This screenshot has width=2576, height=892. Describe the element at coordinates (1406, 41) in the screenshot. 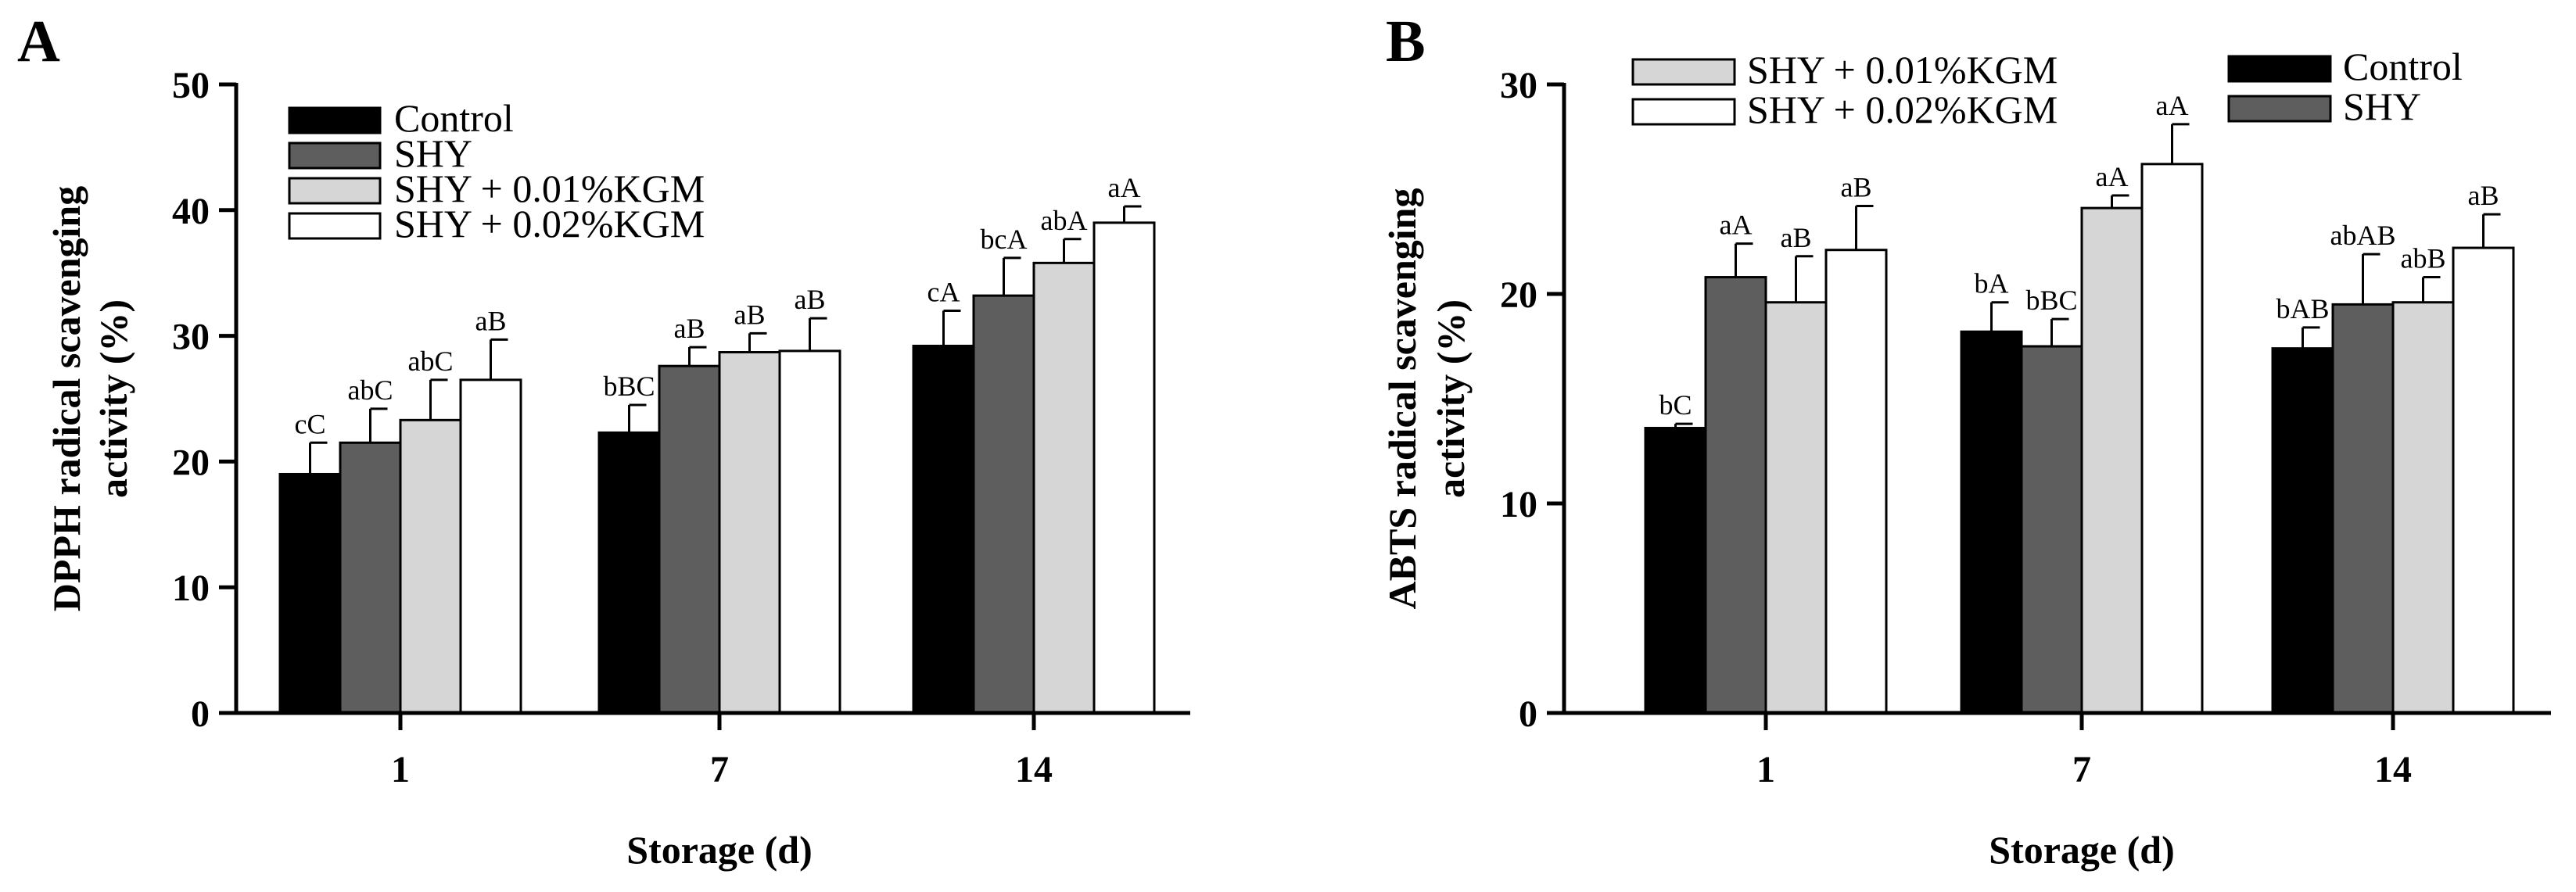

I see `panel-letter: B` at that location.